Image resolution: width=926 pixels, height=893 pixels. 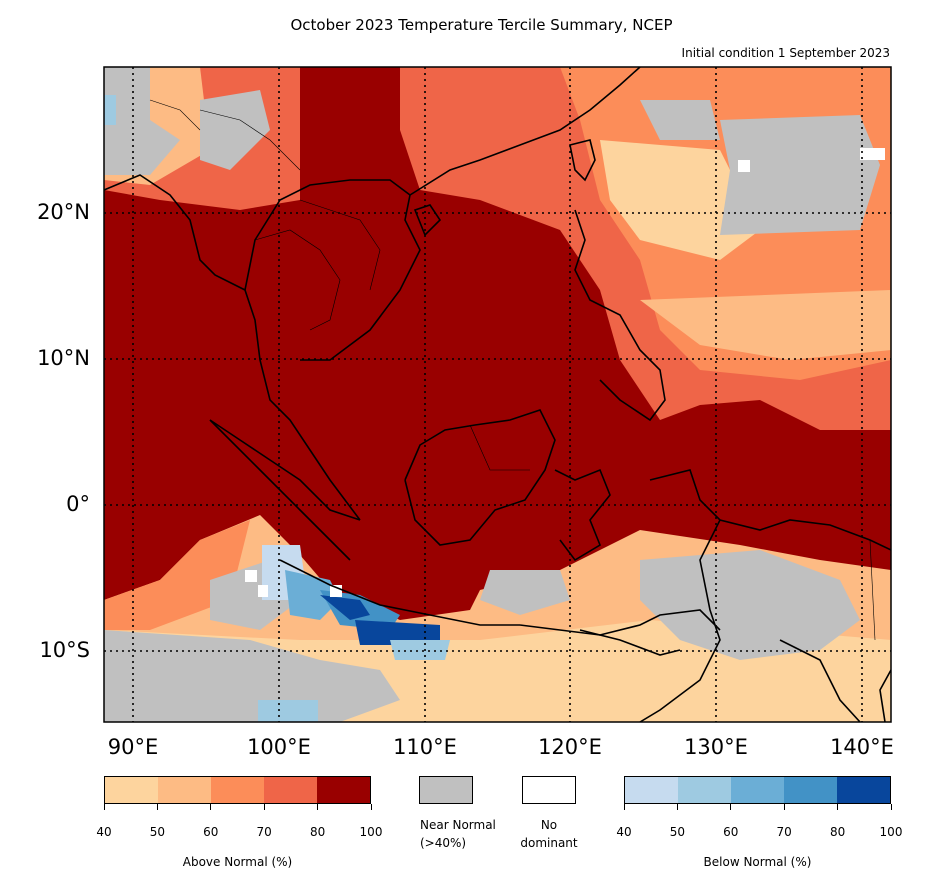 What do you see at coordinates (731, 832) in the screenshot?
I see `below-normal-tick-label: 60` at bounding box center [731, 832].